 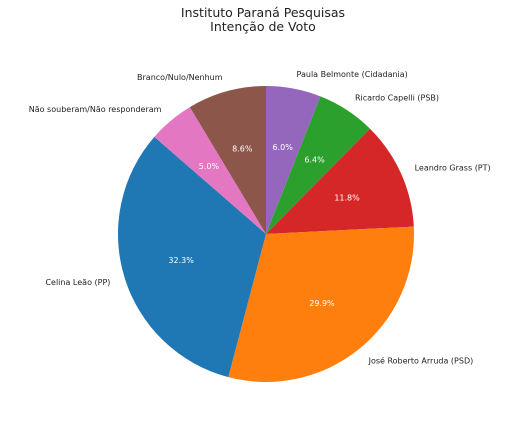 I want to click on pct-label-branco-nulo-nenhum: 8.6%, so click(x=242, y=148).